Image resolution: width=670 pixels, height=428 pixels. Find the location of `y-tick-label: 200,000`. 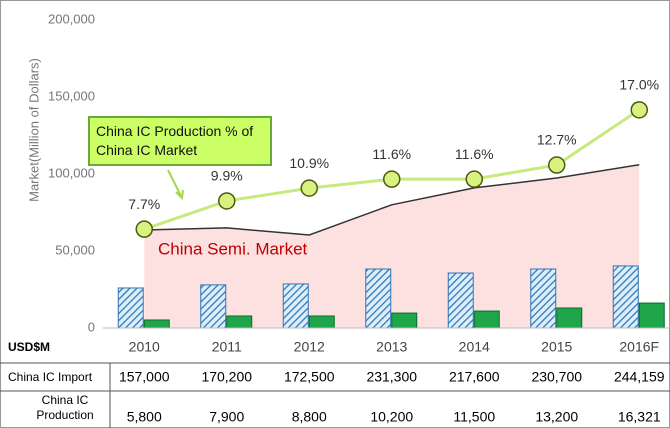

y-tick-label: 200,000 is located at coordinates (71, 18).